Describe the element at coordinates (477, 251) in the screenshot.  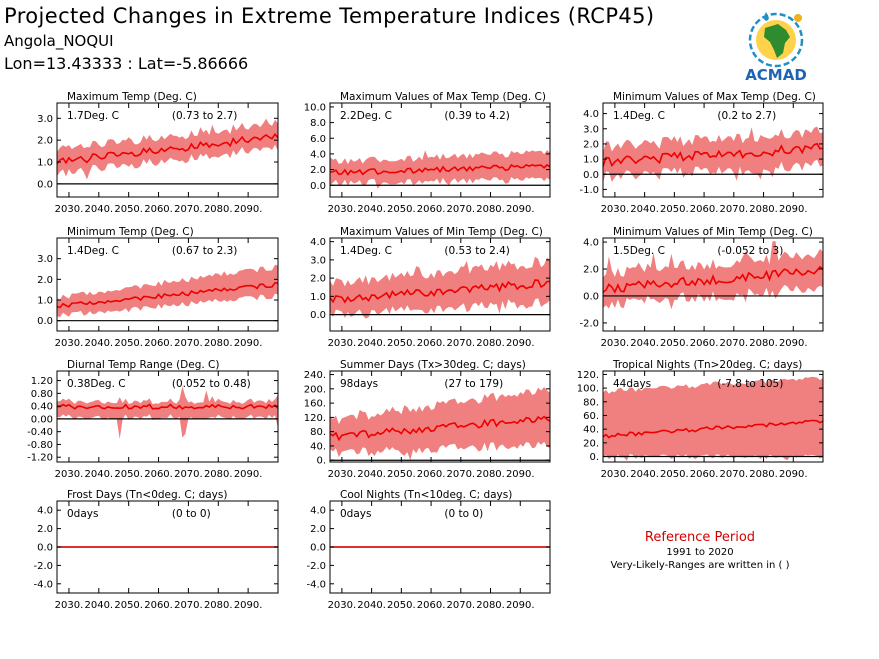
I see `likely-range: (0.53 to 2.4)` at that location.